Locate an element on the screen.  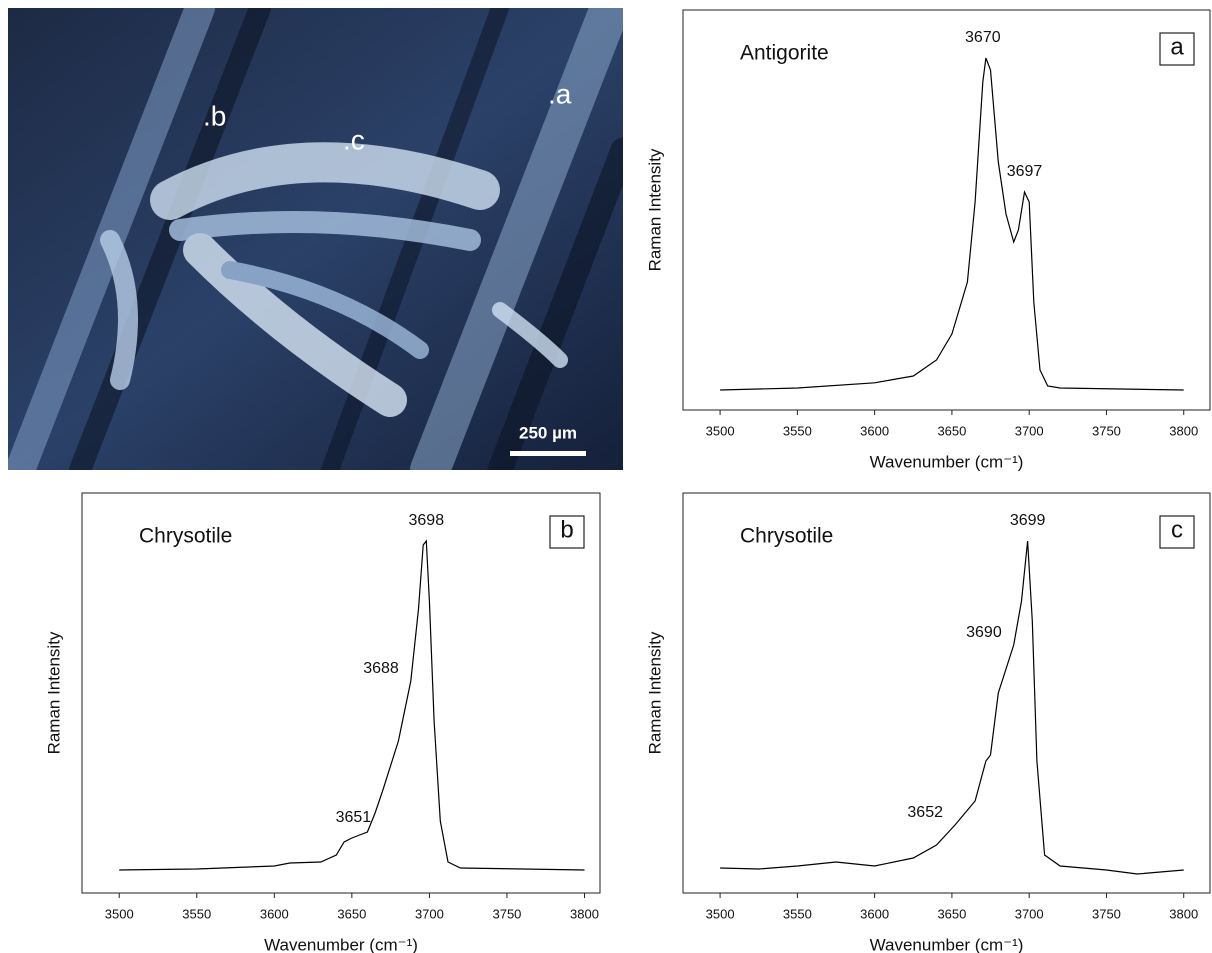
peak-label: 3670 is located at coordinates (983, 37).